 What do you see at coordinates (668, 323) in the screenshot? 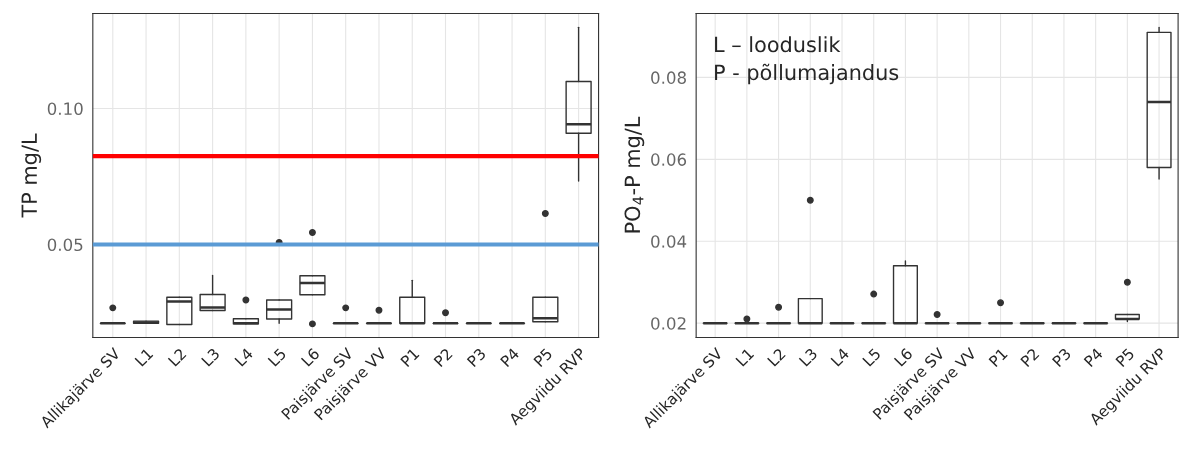
I see `y-tick-label: 0.02` at bounding box center [668, 323].